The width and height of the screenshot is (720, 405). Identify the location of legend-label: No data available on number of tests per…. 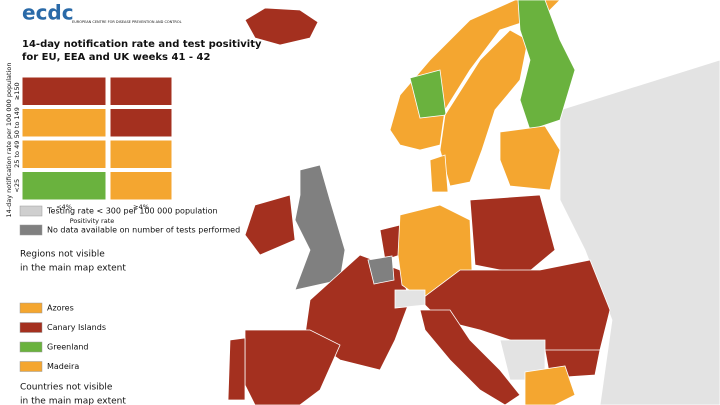
(143, 230).